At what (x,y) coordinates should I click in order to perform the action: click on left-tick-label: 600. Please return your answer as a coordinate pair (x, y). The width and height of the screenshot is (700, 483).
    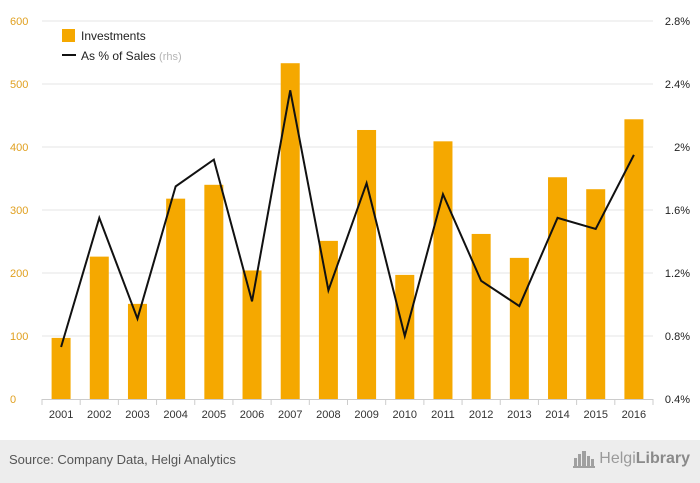
    Looking at the image, I should click on (19, 22).